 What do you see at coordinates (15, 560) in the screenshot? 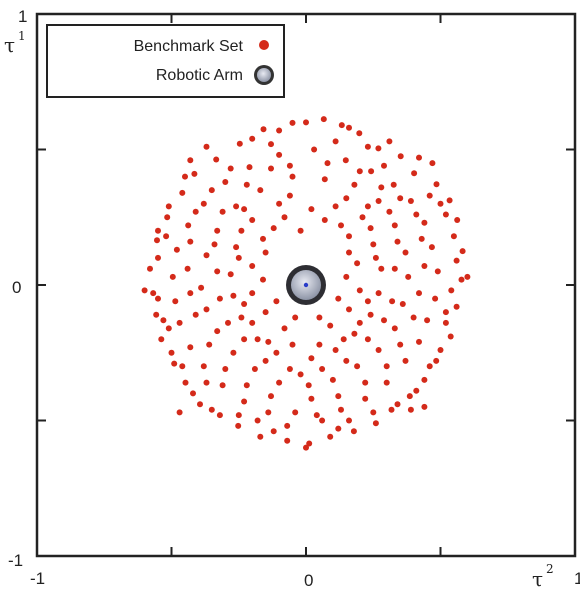
I see `y-tick-label-bottom: -1` at bounding box center [15, 560].